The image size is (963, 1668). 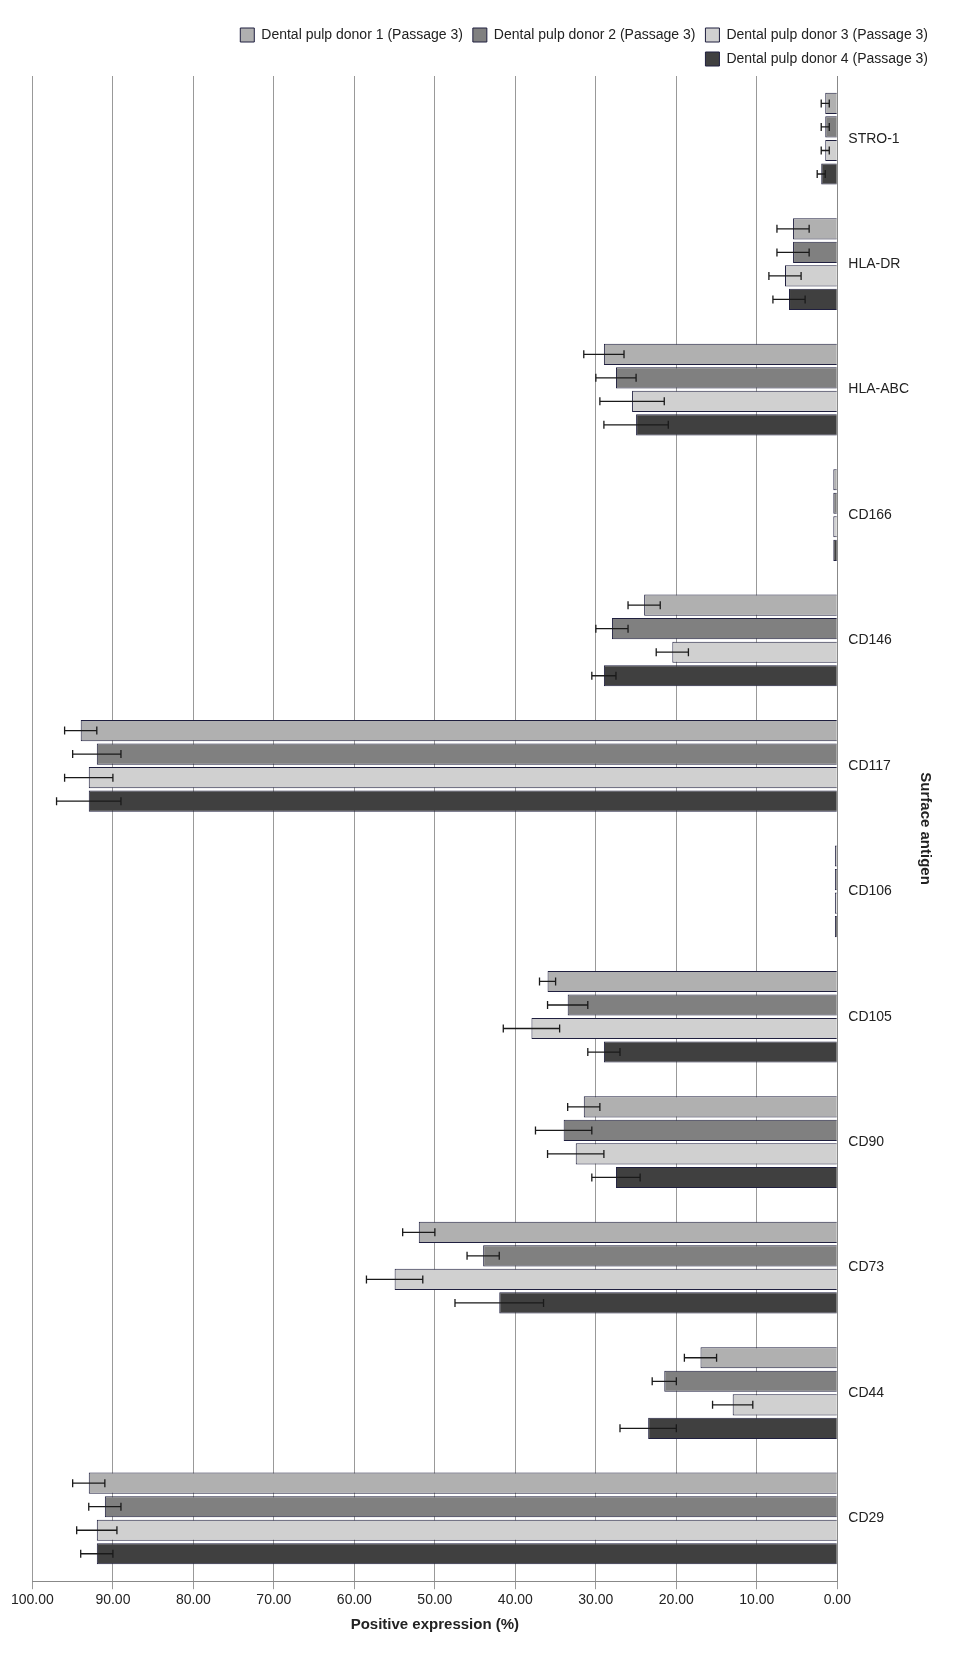 What do you see at coordinates (870, 764) in the screenshot?
I see `y-tick-label: CD117` at bounding box center [870, 764].